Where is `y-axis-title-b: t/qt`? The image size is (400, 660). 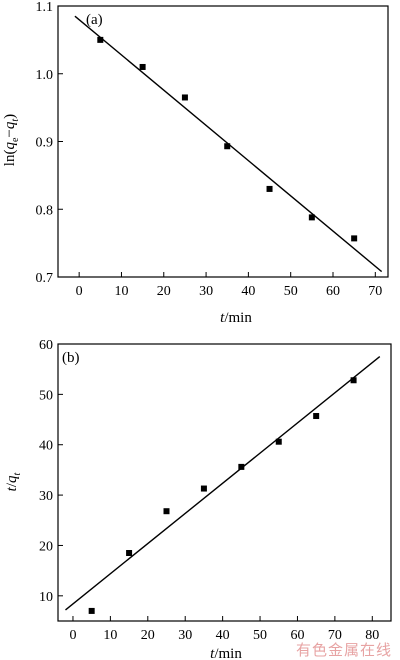 y-axis-title-b: t/qt is located at coordinates (13, 481).